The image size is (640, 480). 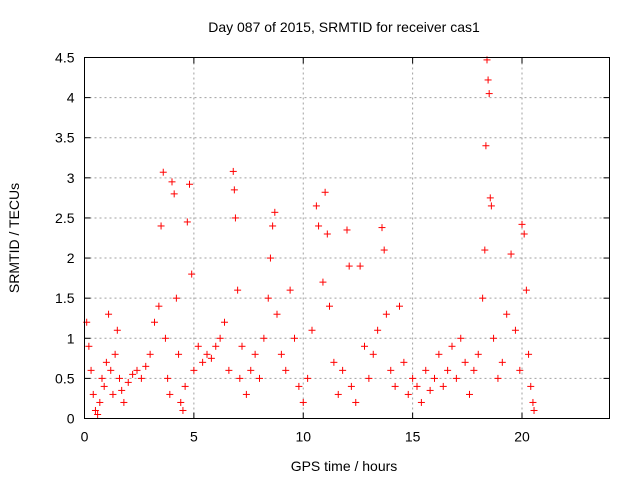 What do you see at coordinates (344, 466) in the screenshot?
I see `x-axis-label: GPS time / hours` at bounding box center [344, 466].